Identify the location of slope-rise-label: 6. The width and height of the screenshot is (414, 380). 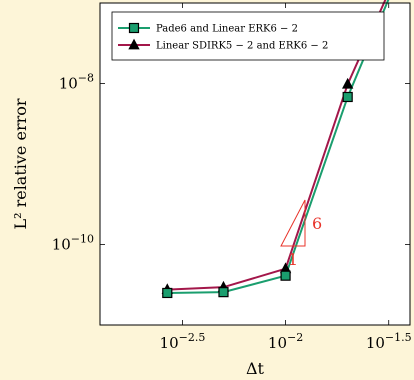
(317, 223).